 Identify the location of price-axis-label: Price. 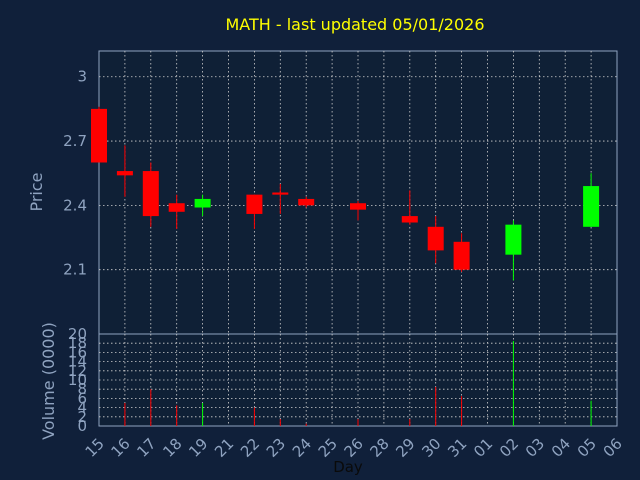
(36, 191).